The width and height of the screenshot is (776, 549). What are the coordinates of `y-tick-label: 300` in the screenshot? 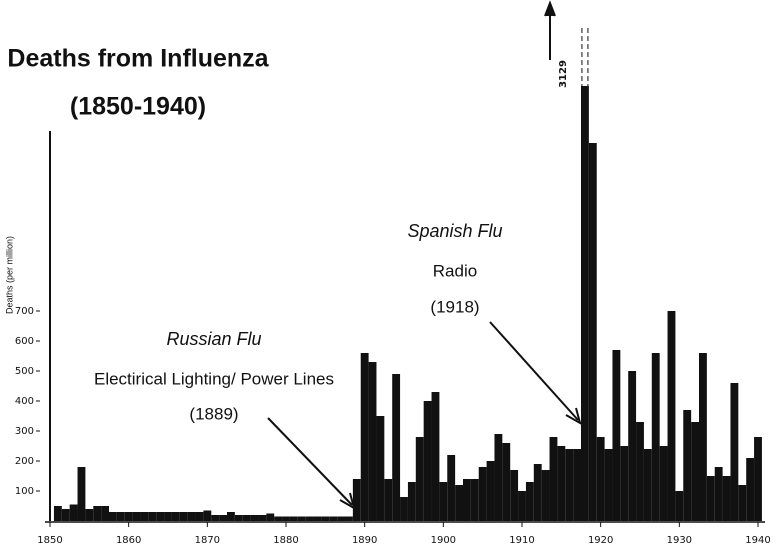 It's located at (24, 431).